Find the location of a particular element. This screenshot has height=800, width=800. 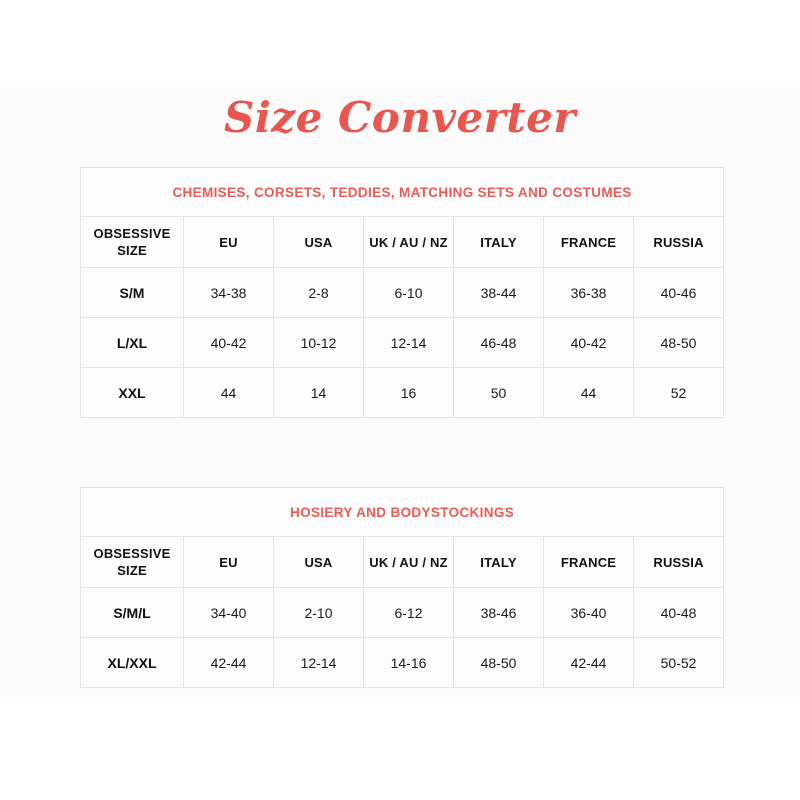

table-caption-row: HOSIERY AND BODYSTOCKINGS is located at coordinates (402, 512).